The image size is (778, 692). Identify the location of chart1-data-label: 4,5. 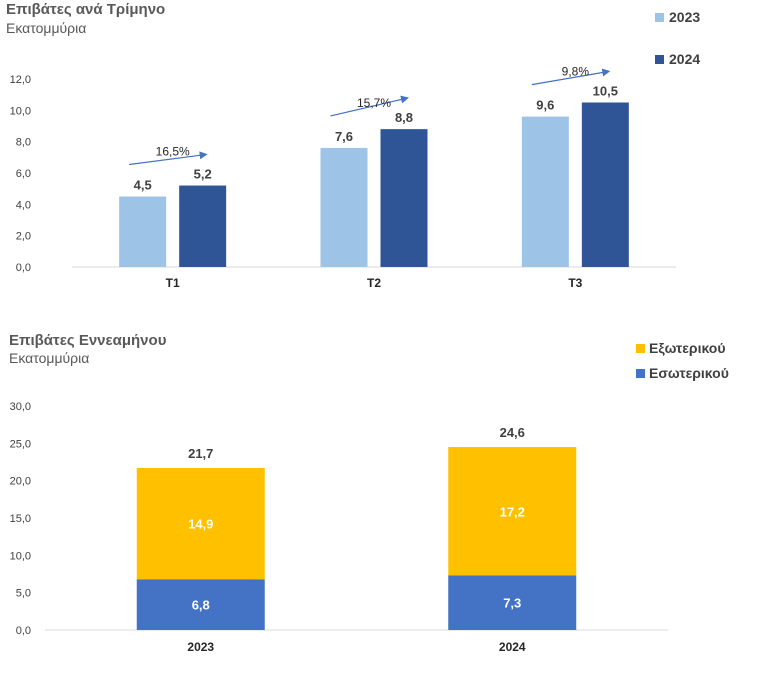
(143, 185).